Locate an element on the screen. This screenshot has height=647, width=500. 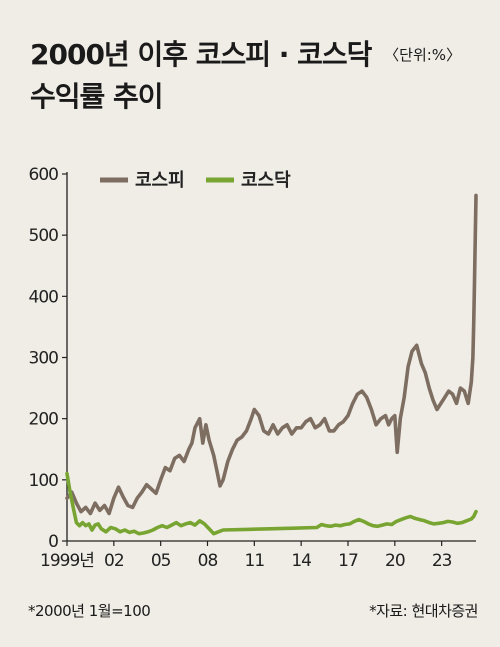
title-block: 2000년 이후 코스피 · 코스닥 〈단위:%〉 수익률 추이 is located at coordinates (260, 76).